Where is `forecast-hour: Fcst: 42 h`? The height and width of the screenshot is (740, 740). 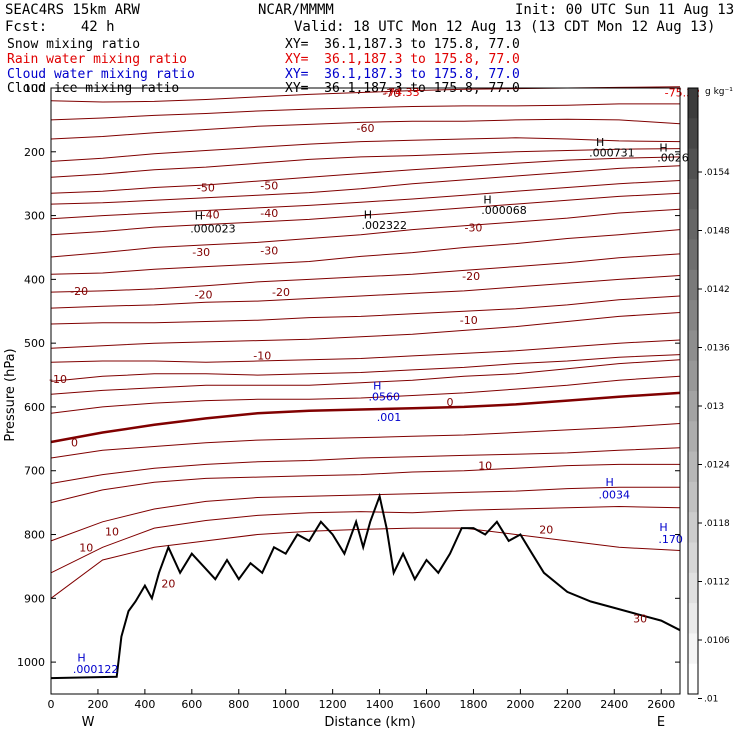 forecast-hour: Fcst: 42 h is located at coordinates (60, 27).